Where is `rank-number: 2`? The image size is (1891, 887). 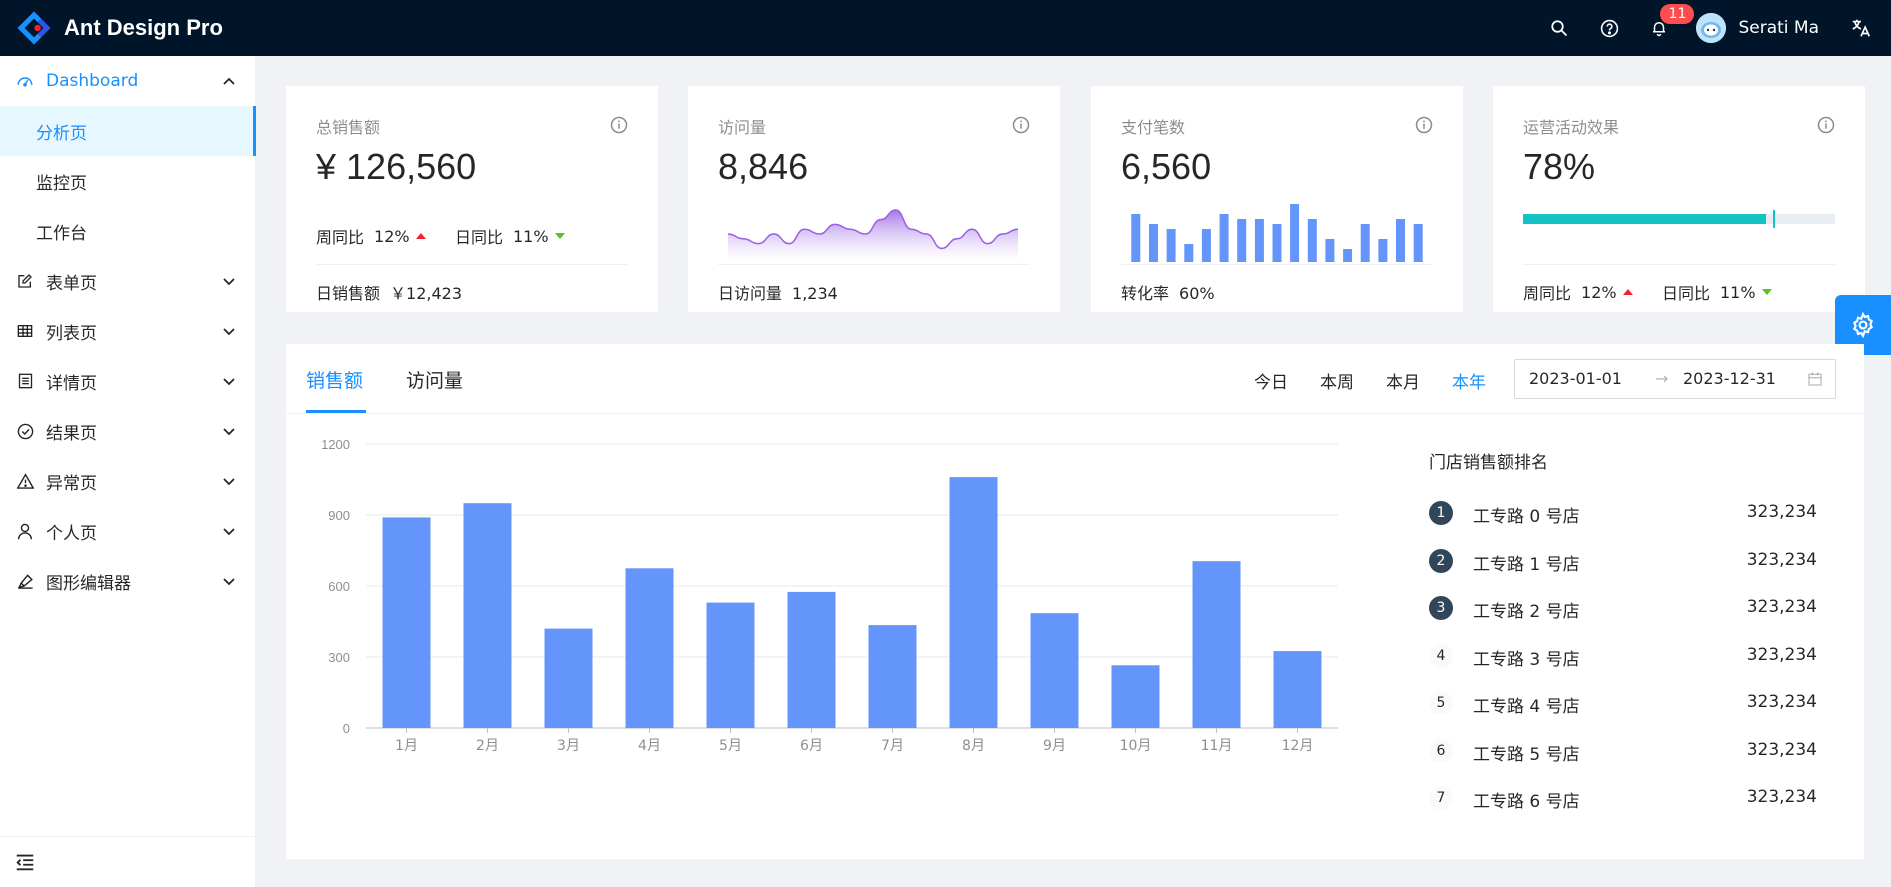 rank-number: 2 is located at coordinates (1441, 560).